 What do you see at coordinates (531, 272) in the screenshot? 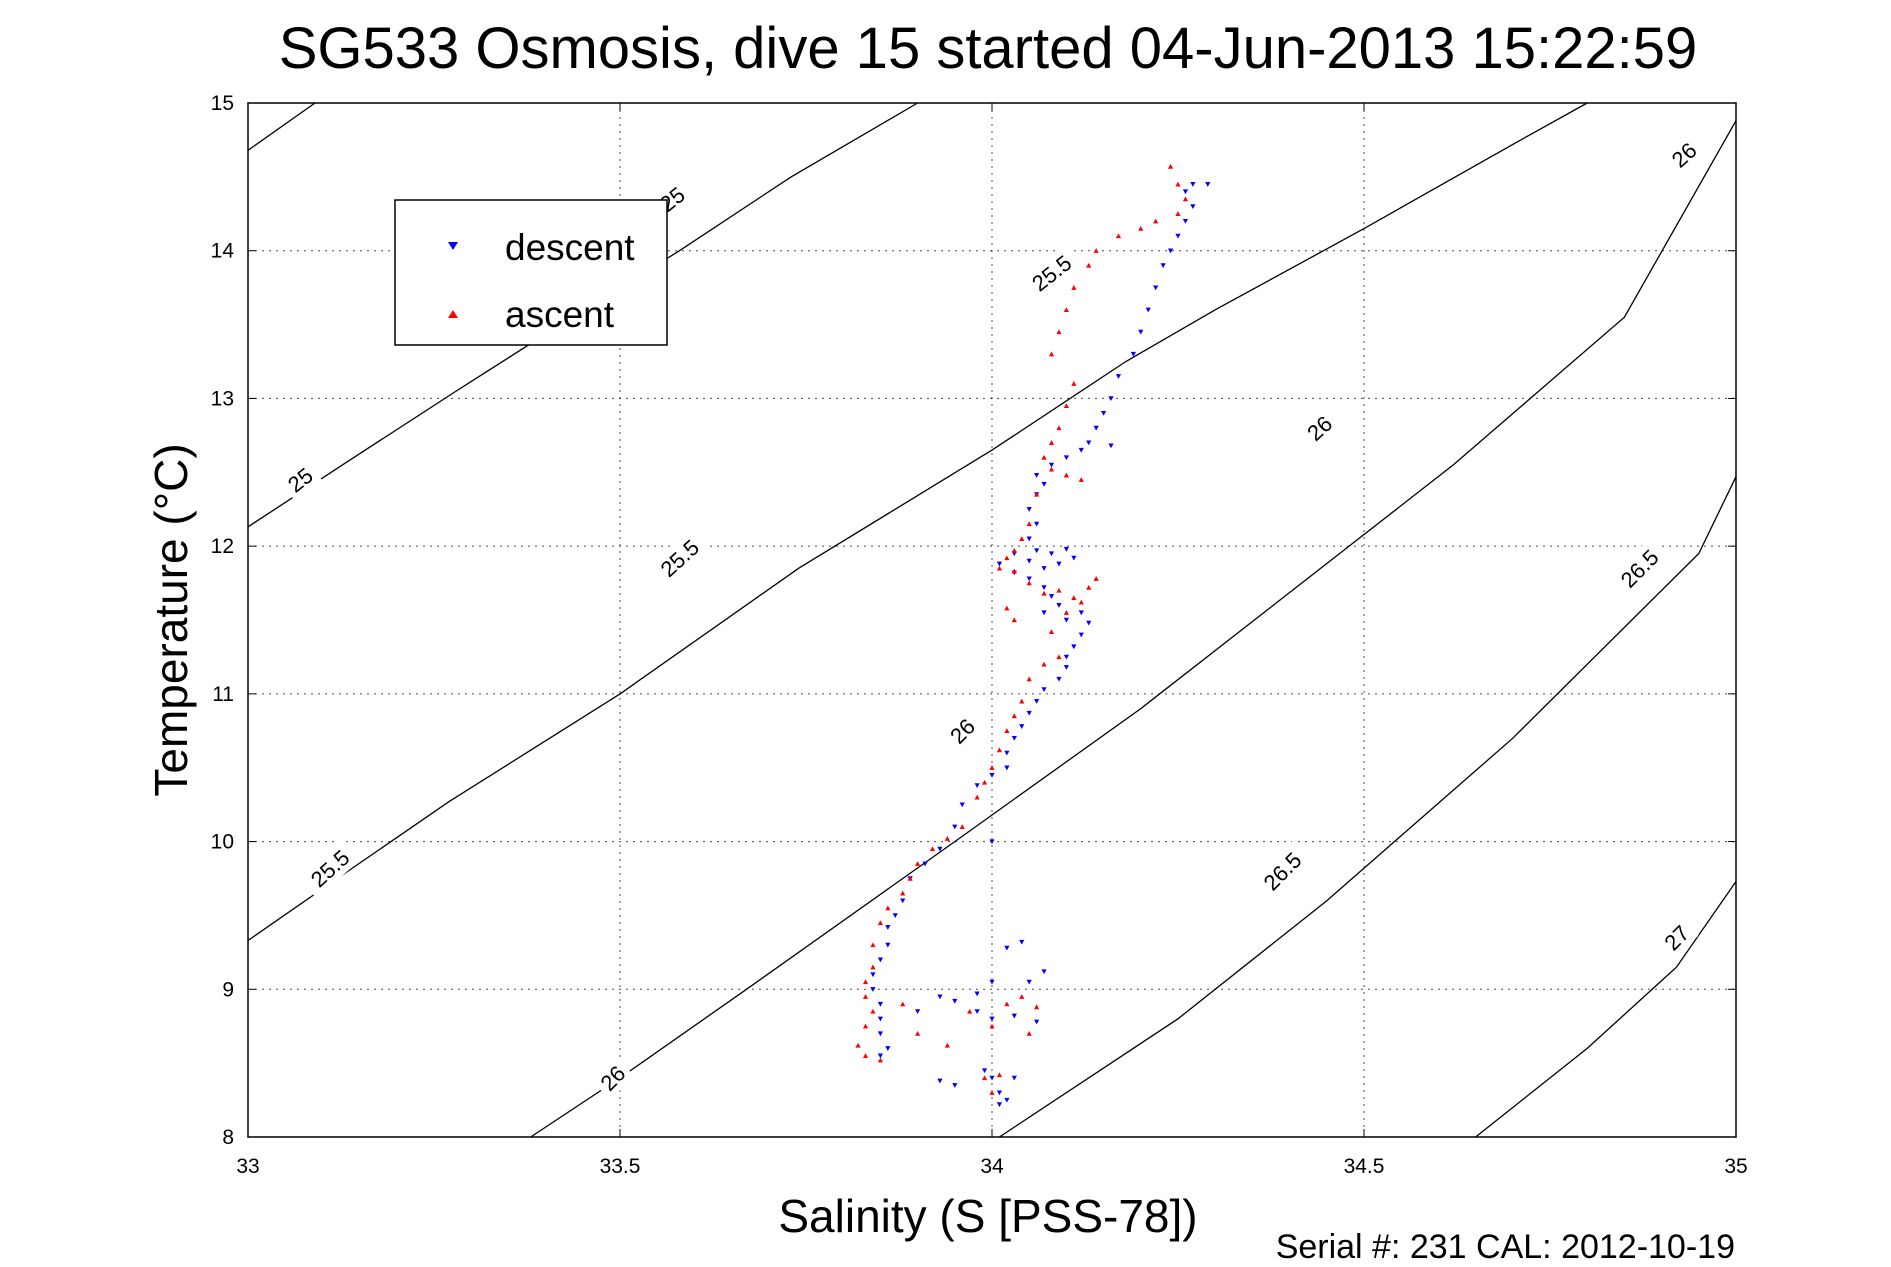
I see `legend: descent ascent` at bounding box center [531, 272].